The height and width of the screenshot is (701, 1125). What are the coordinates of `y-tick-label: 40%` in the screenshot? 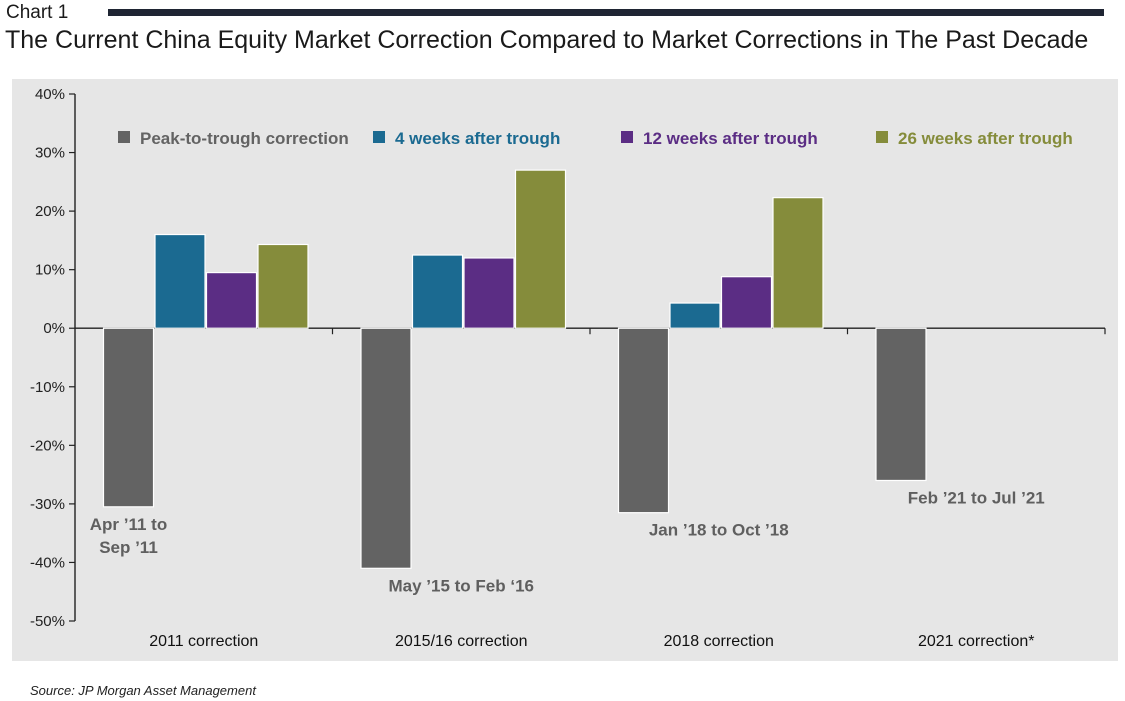 It's located at (50, 94).